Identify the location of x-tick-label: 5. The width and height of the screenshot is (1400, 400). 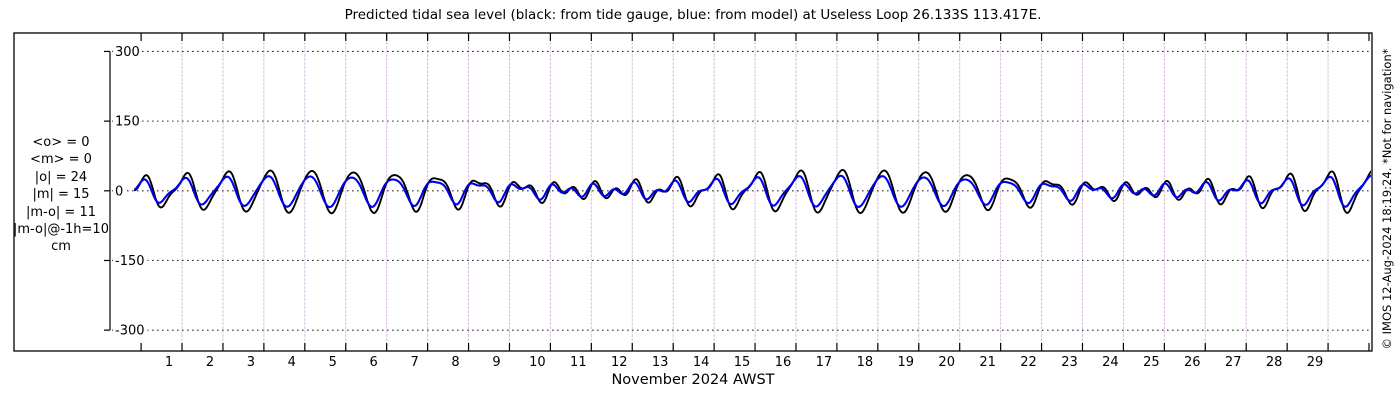
(333, 362).